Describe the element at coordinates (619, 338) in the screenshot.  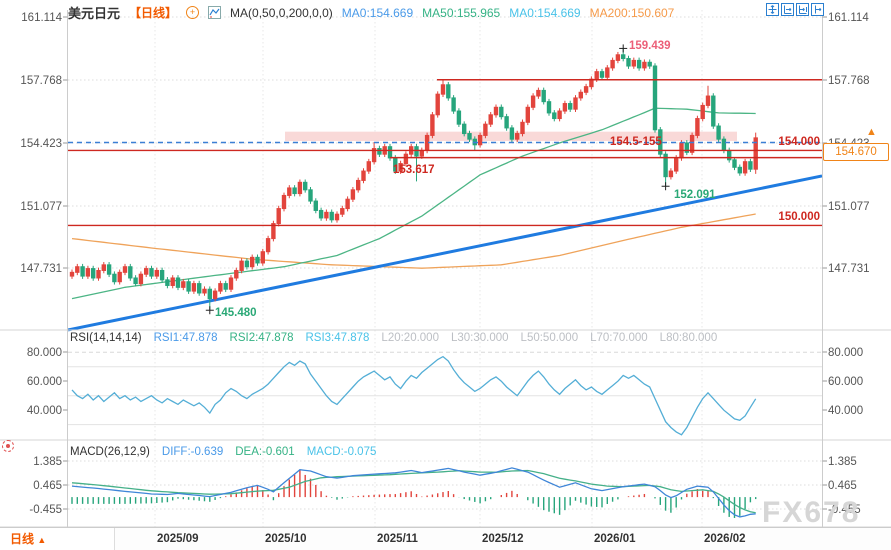
I see `rsi-l70: L70:70.000` at that location.